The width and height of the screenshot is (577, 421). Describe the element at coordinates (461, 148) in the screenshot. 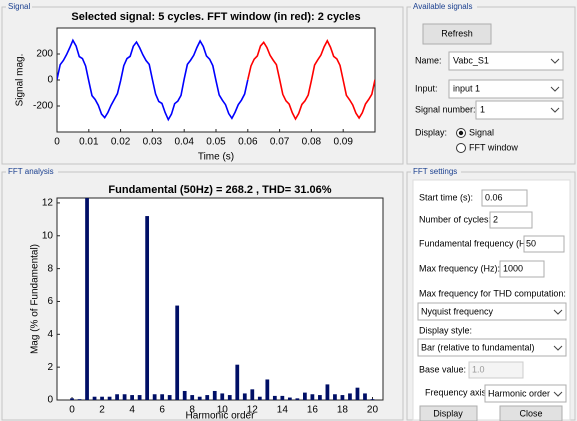

I see `radio-fft-window` at that location.